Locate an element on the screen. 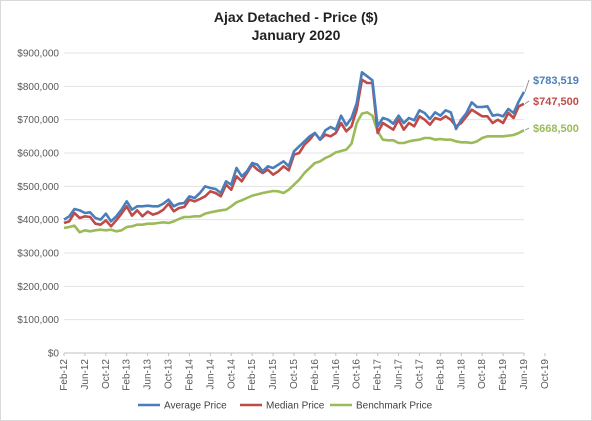  x-tick-label: Jun-17 is located at coordinates (399, 374).